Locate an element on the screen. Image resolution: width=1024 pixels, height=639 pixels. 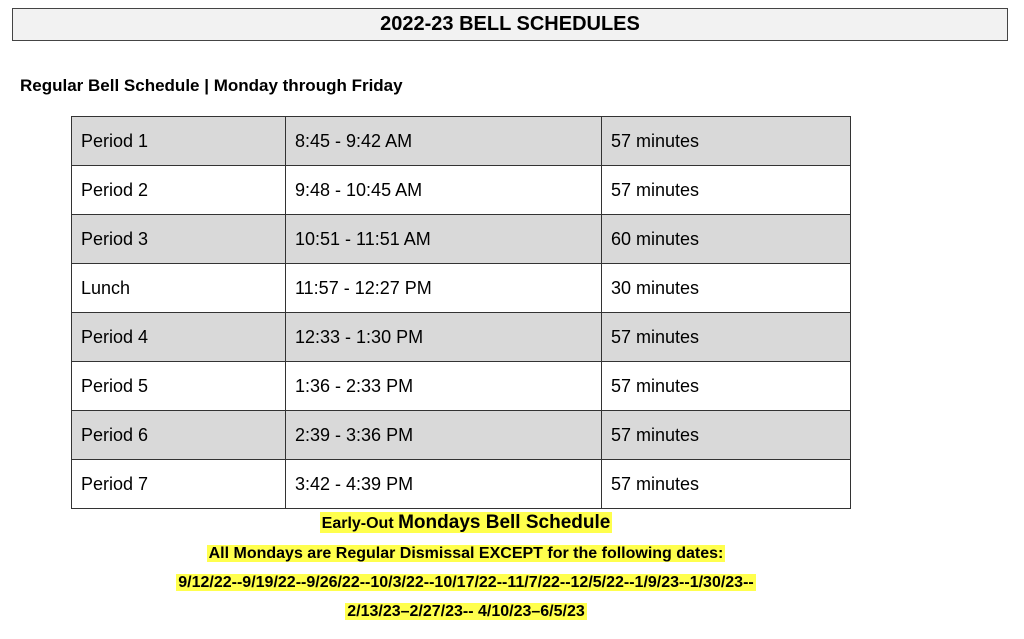
dates-text: 2/13/23–2/27/23-- 4/10/23–6/5/23 is located at coordinates (466, 611).